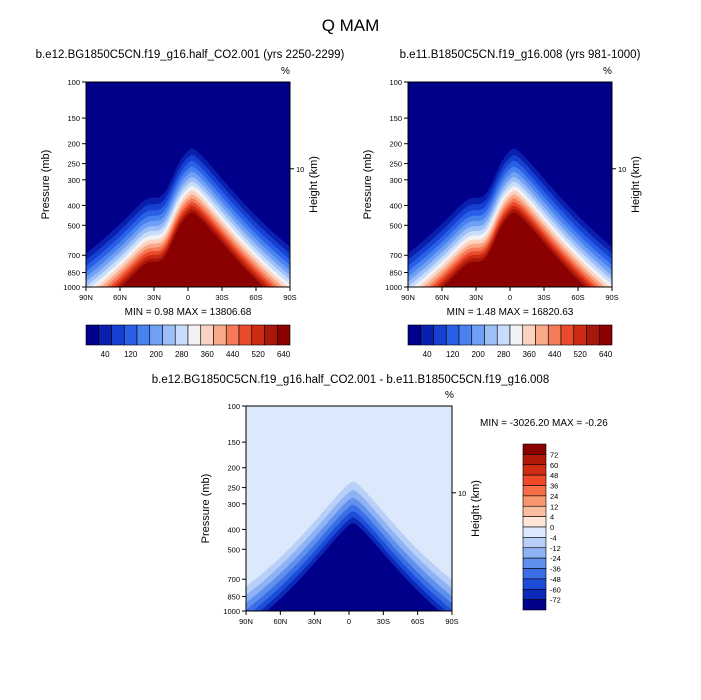  I want to click on panel3-ytick-label: 100, so click(233, 406).